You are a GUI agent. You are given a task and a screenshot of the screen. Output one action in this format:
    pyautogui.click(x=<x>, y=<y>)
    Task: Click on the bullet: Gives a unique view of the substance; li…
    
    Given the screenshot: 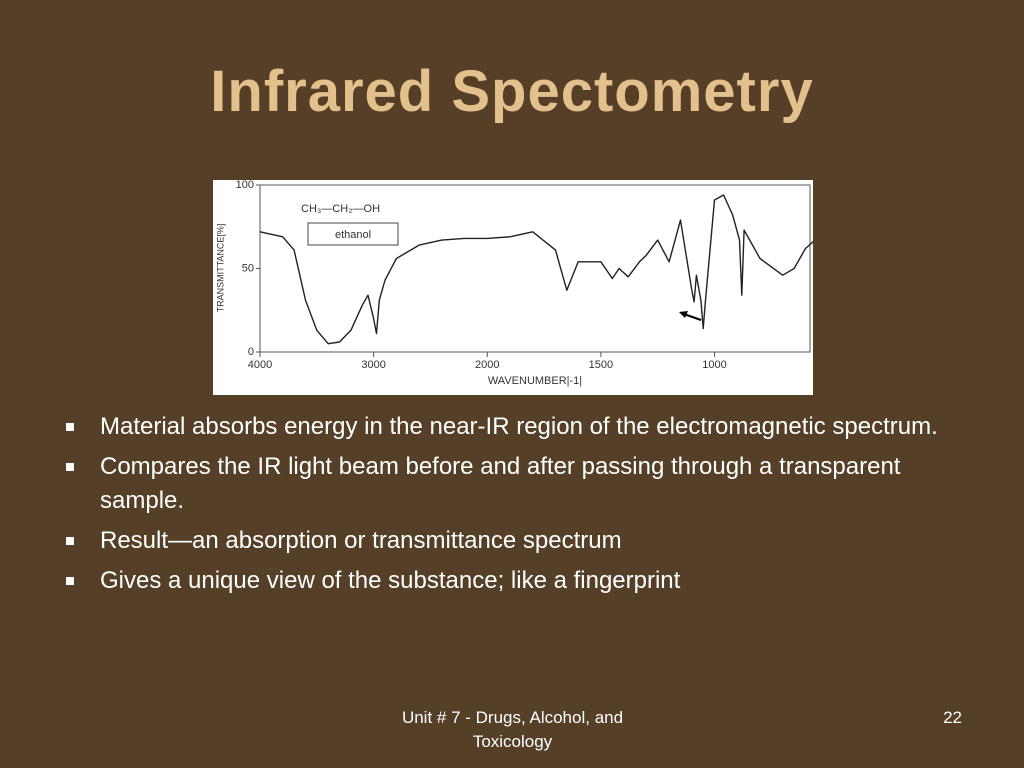 What is the action you would take?
    pyautogui.click(x=512, y=581)
    